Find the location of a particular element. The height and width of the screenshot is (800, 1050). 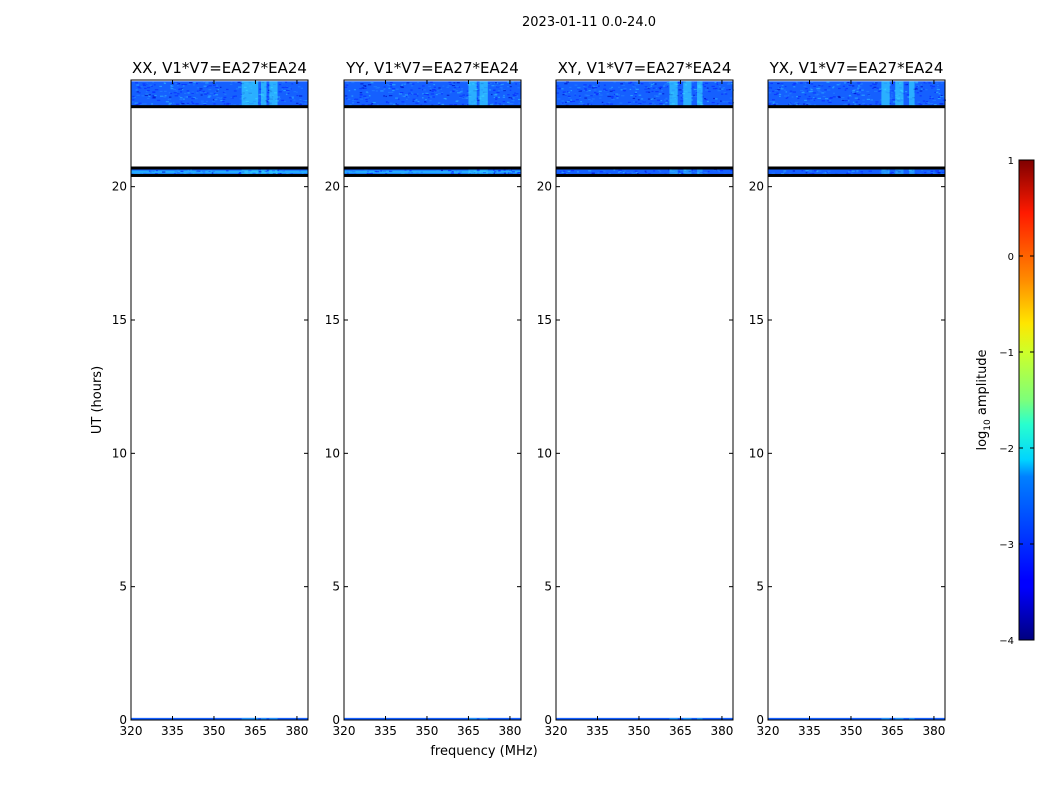

x-tick-label: 335 is located at coordinates (385, 731).